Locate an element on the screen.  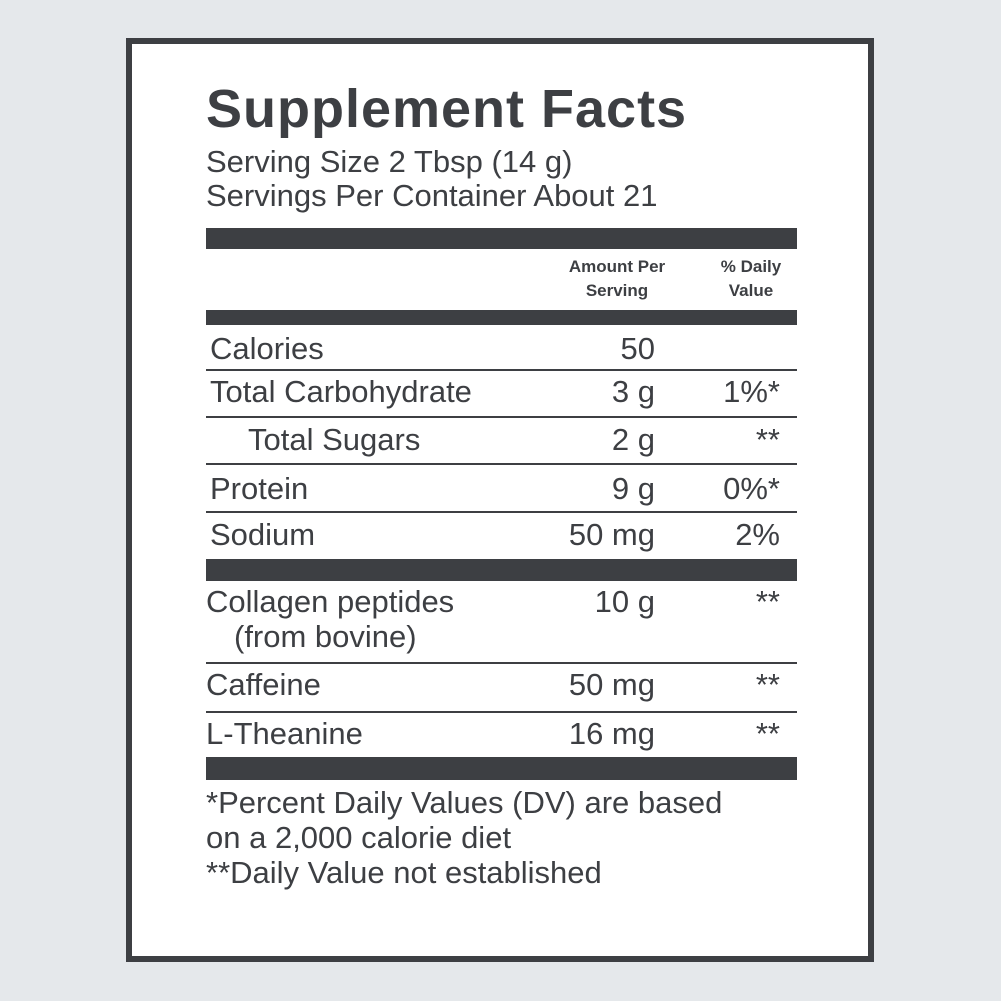
servings-per-container: Servings Per Container About 21 is located at coordinates (432, 195).